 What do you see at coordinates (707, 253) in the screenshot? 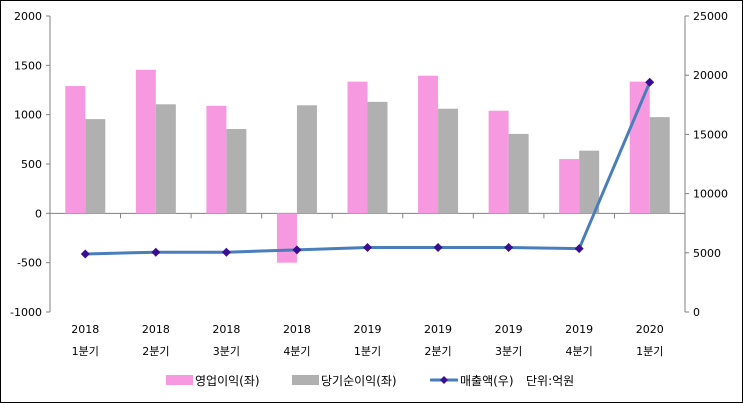
I see `right-tick-label: 5000` at bounding box center [707, 253].